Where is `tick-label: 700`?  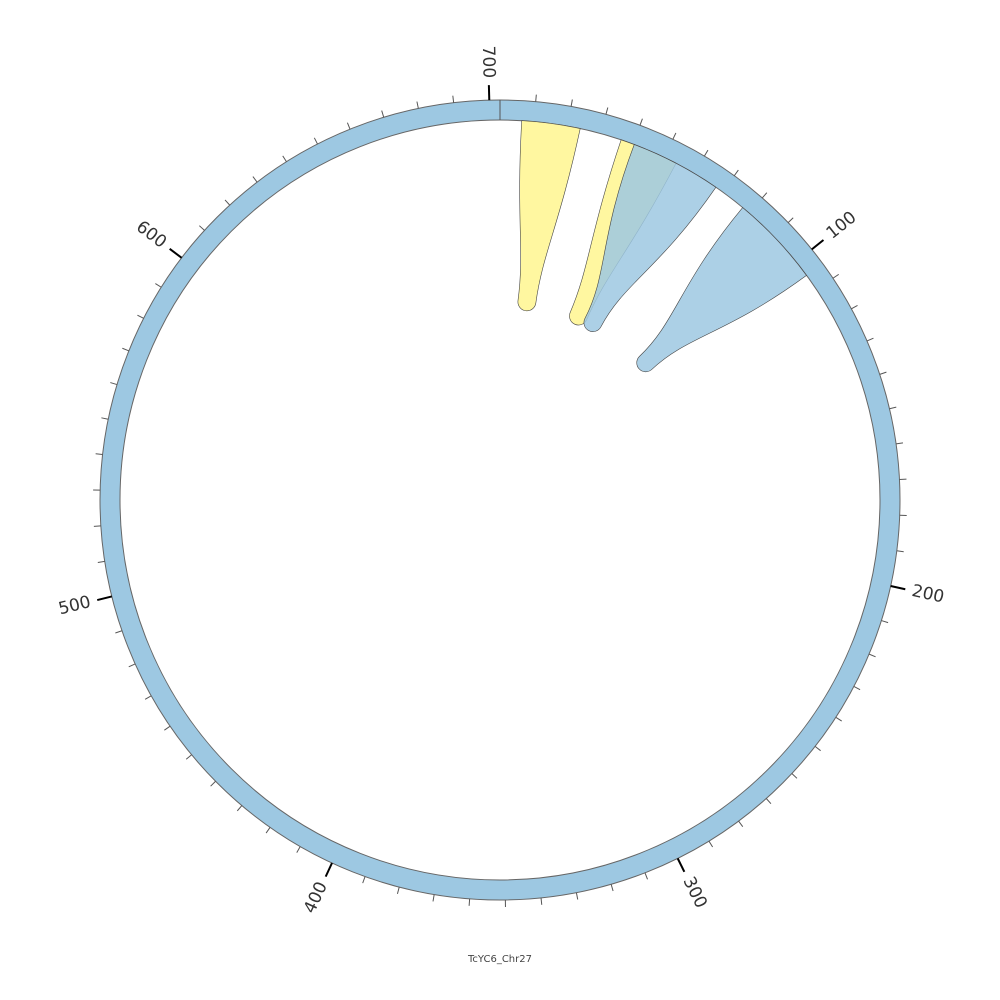
tick-label: 700 is located at coordinates (488, 61).